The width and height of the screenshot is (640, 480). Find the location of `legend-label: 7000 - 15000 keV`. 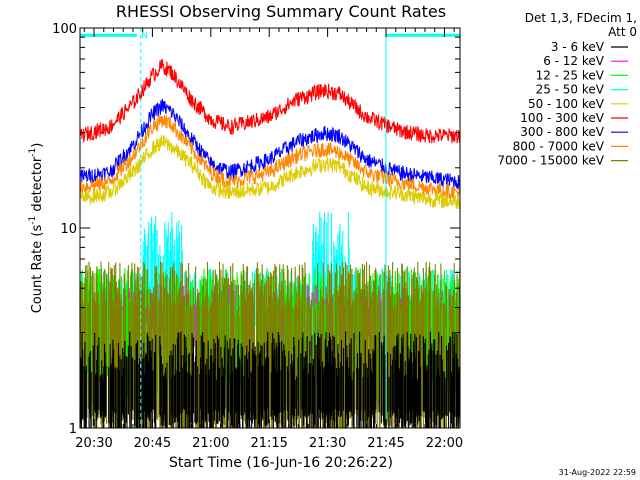

legend-label: 7000 - 15000 keV is located at coordinates (550, 161).